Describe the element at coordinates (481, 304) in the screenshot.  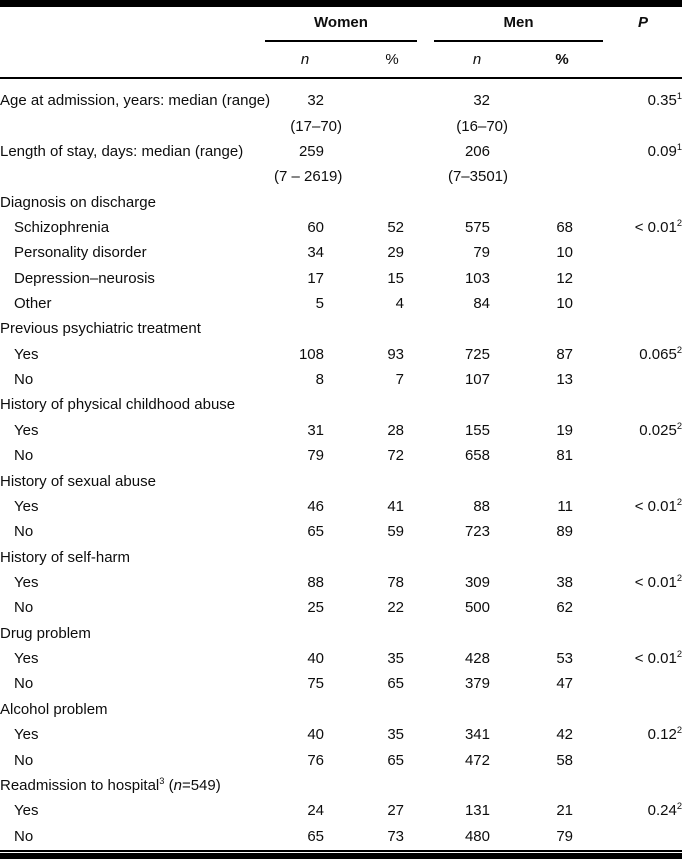
I see `men-n-cell: 84` at that location.